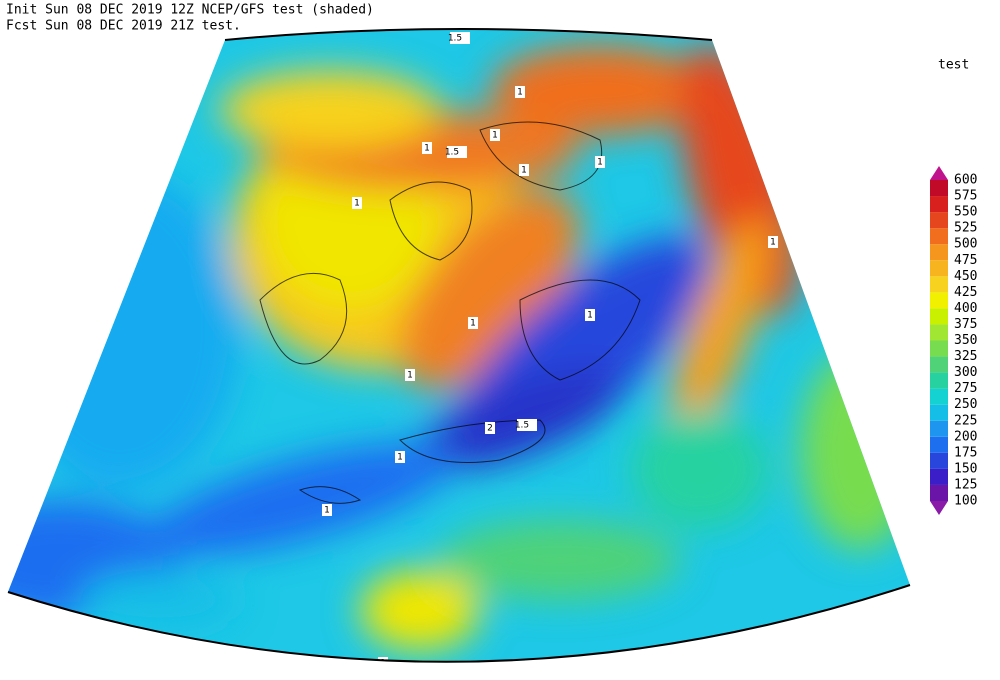 This screenshot has width=1000, height=680. Describe the element at coordinates (965, 276) in the screenshot. I see `colorbar-label: 450` at that location.